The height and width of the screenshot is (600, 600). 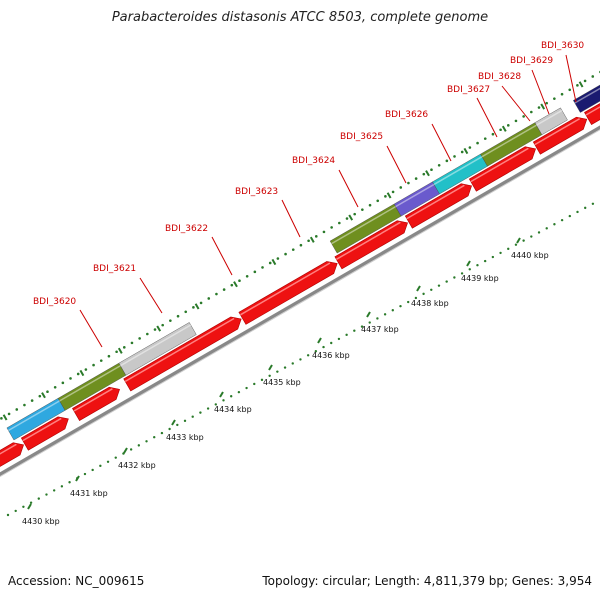 I want to click on locus-label: BDI_3629, so click(x=531, y=61).